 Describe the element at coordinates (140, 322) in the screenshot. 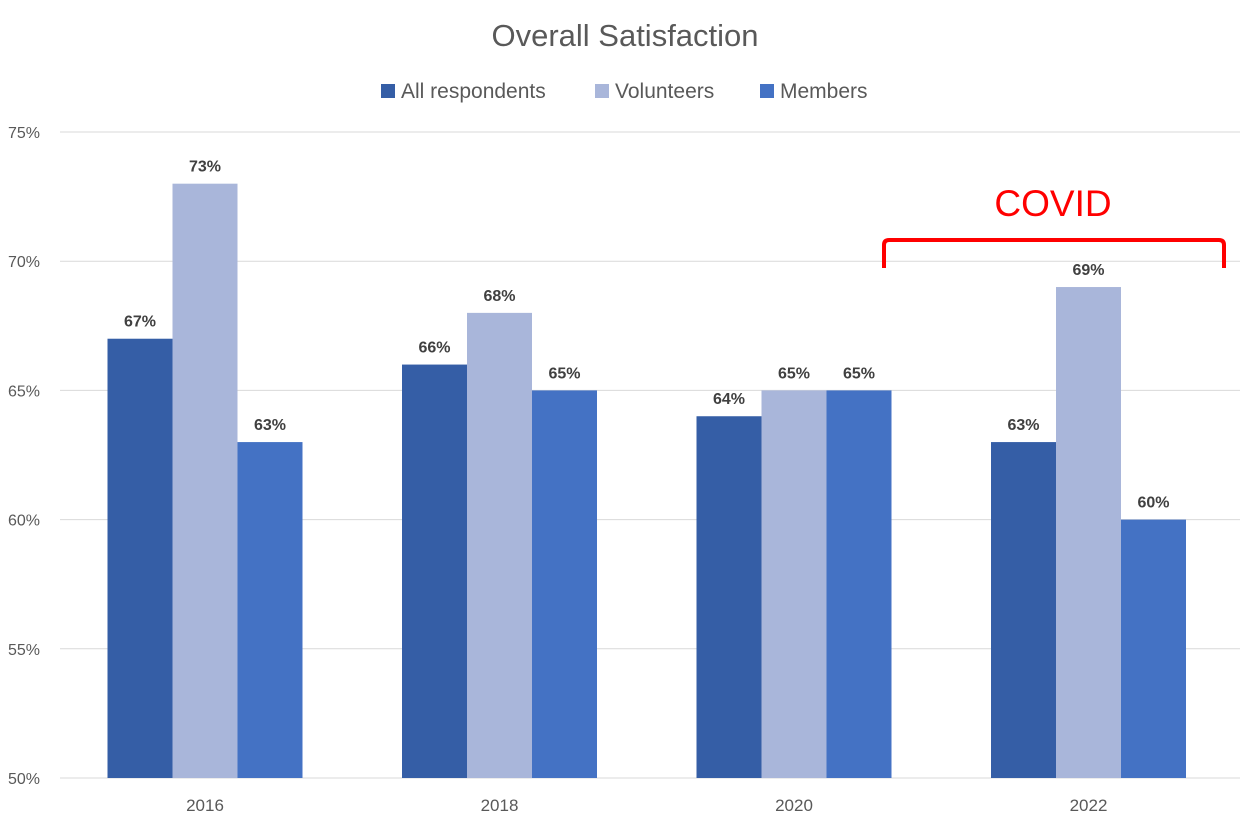

I see `data-label: 67%` at that location.